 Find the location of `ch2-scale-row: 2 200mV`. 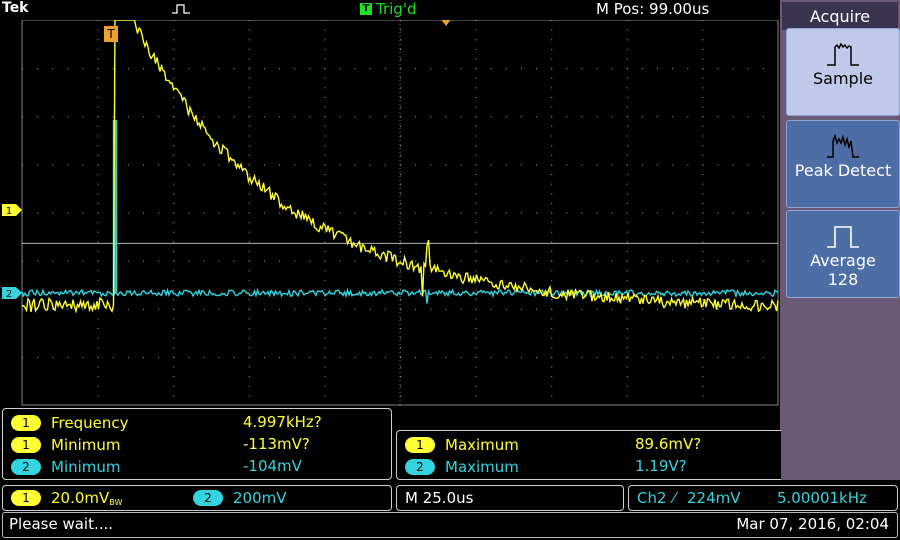

ch2-scale-row: 2 200mV is located at coordinates (240, 498).